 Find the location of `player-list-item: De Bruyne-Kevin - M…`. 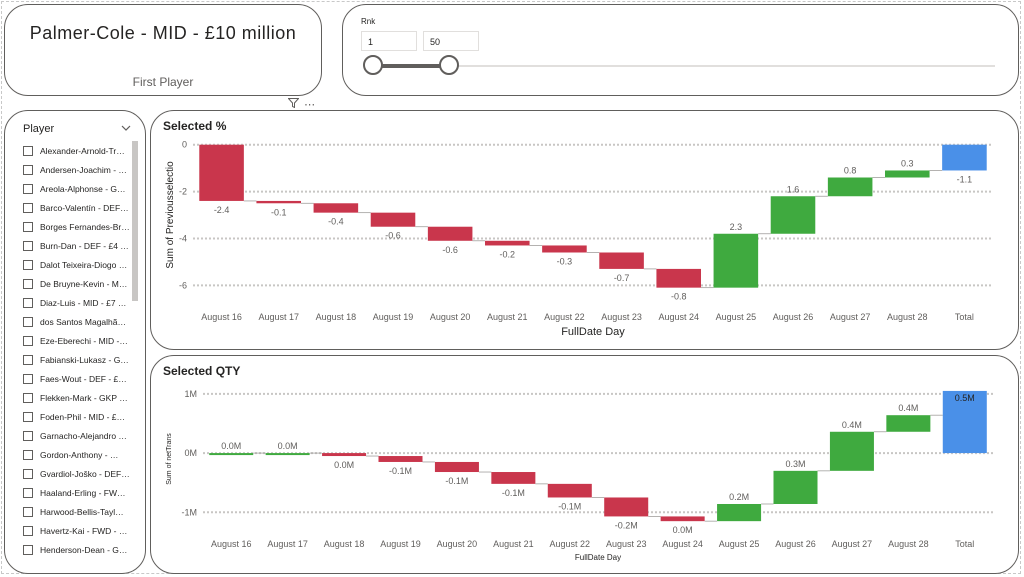

player-list-item: De Bruyne-Kevin - M… is located at coordinates (79, 283).